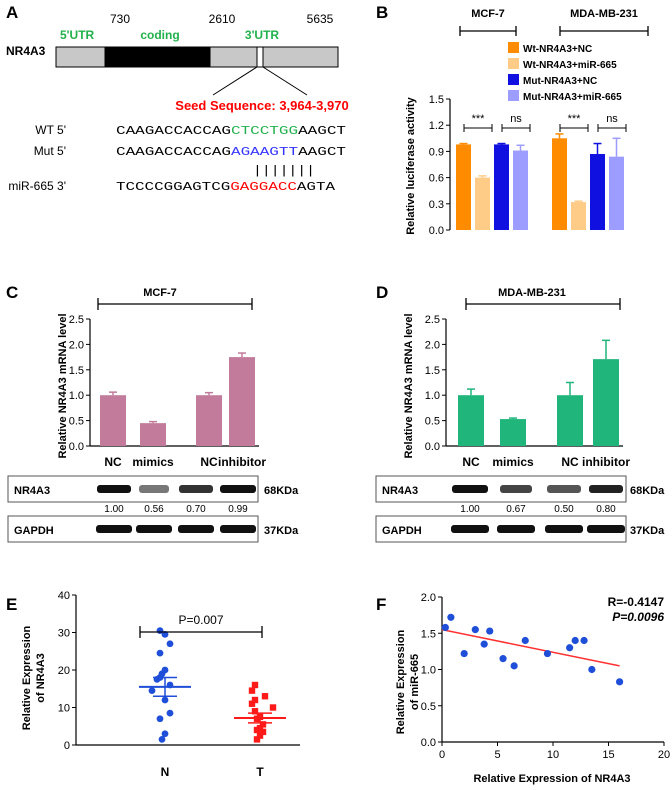 This screenshot has width=672, height=790. What do you see at coordinates (545, 128) in the screenshot?
I see `b-sig-brackets` at bounding box center [545, 128].